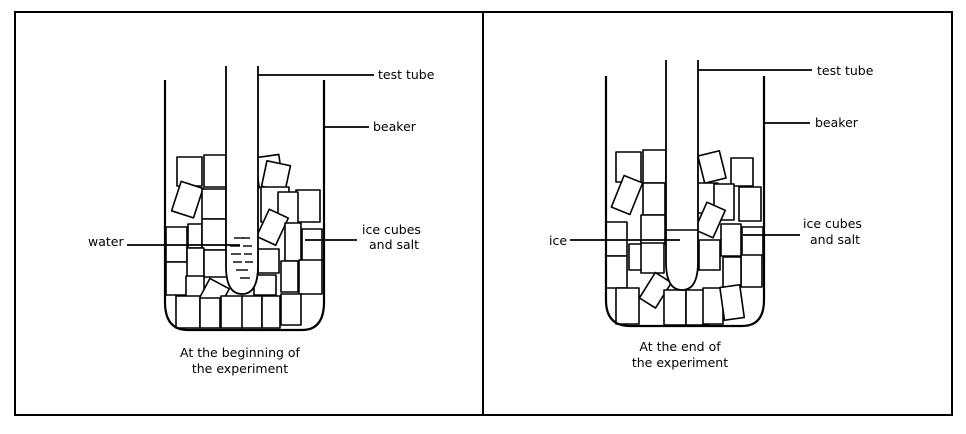 The width and height of the screenshot is (966, 434). Describe the element at coordinates (406, 74) in the screenshot. I see `label-test-tube-left: test tube` at that location.